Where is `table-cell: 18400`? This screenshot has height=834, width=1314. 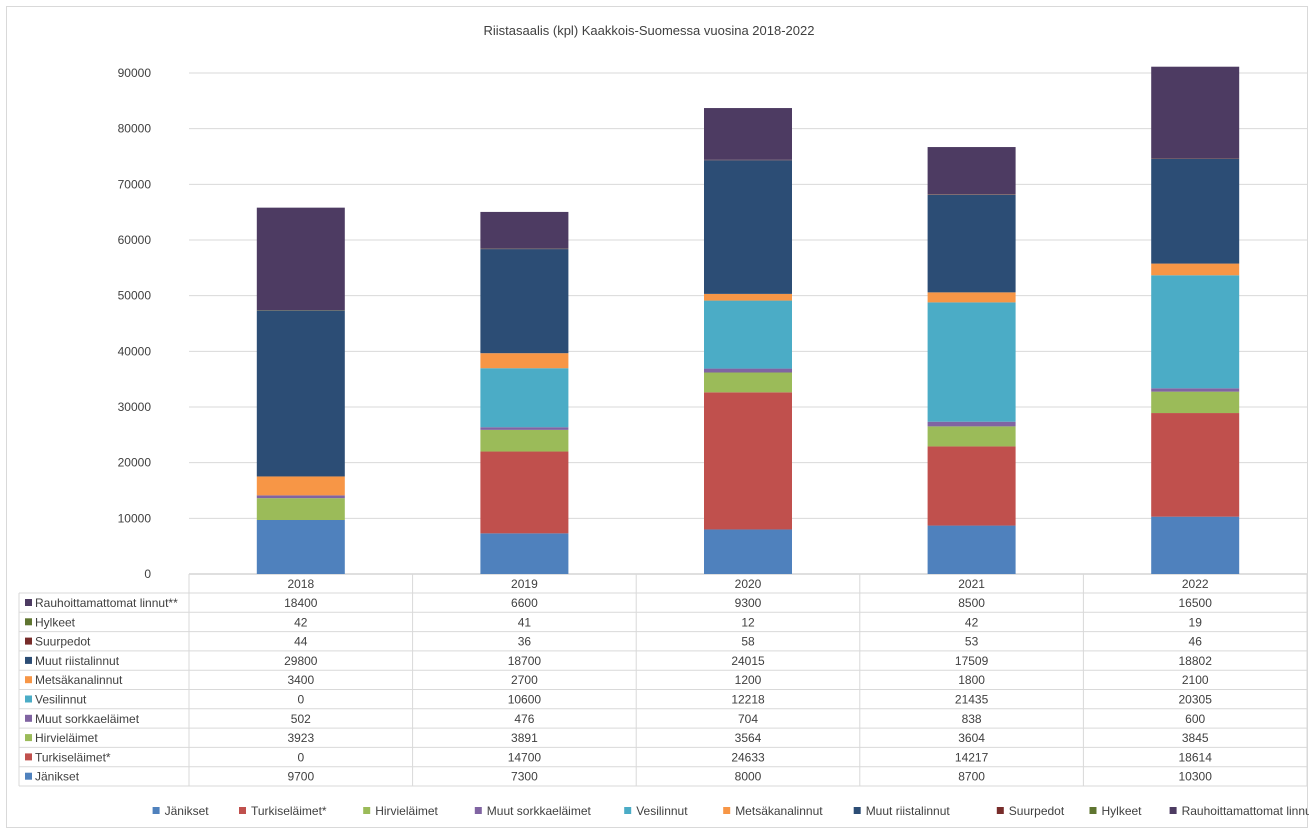 table-cell: 18400 is located at coordinates (301, 603).